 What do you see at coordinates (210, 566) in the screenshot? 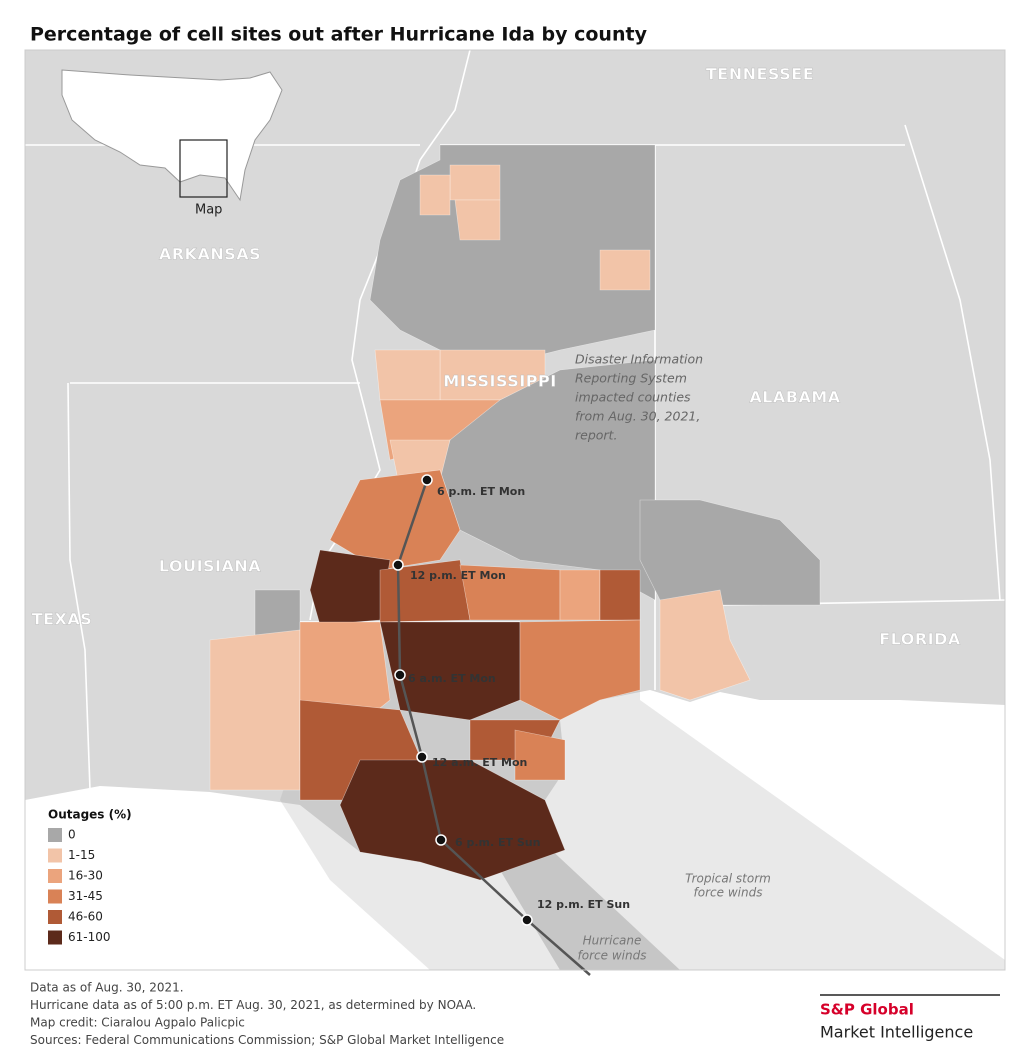
I see `state-label: LOUISIANA` at bounding box center [210, 566].